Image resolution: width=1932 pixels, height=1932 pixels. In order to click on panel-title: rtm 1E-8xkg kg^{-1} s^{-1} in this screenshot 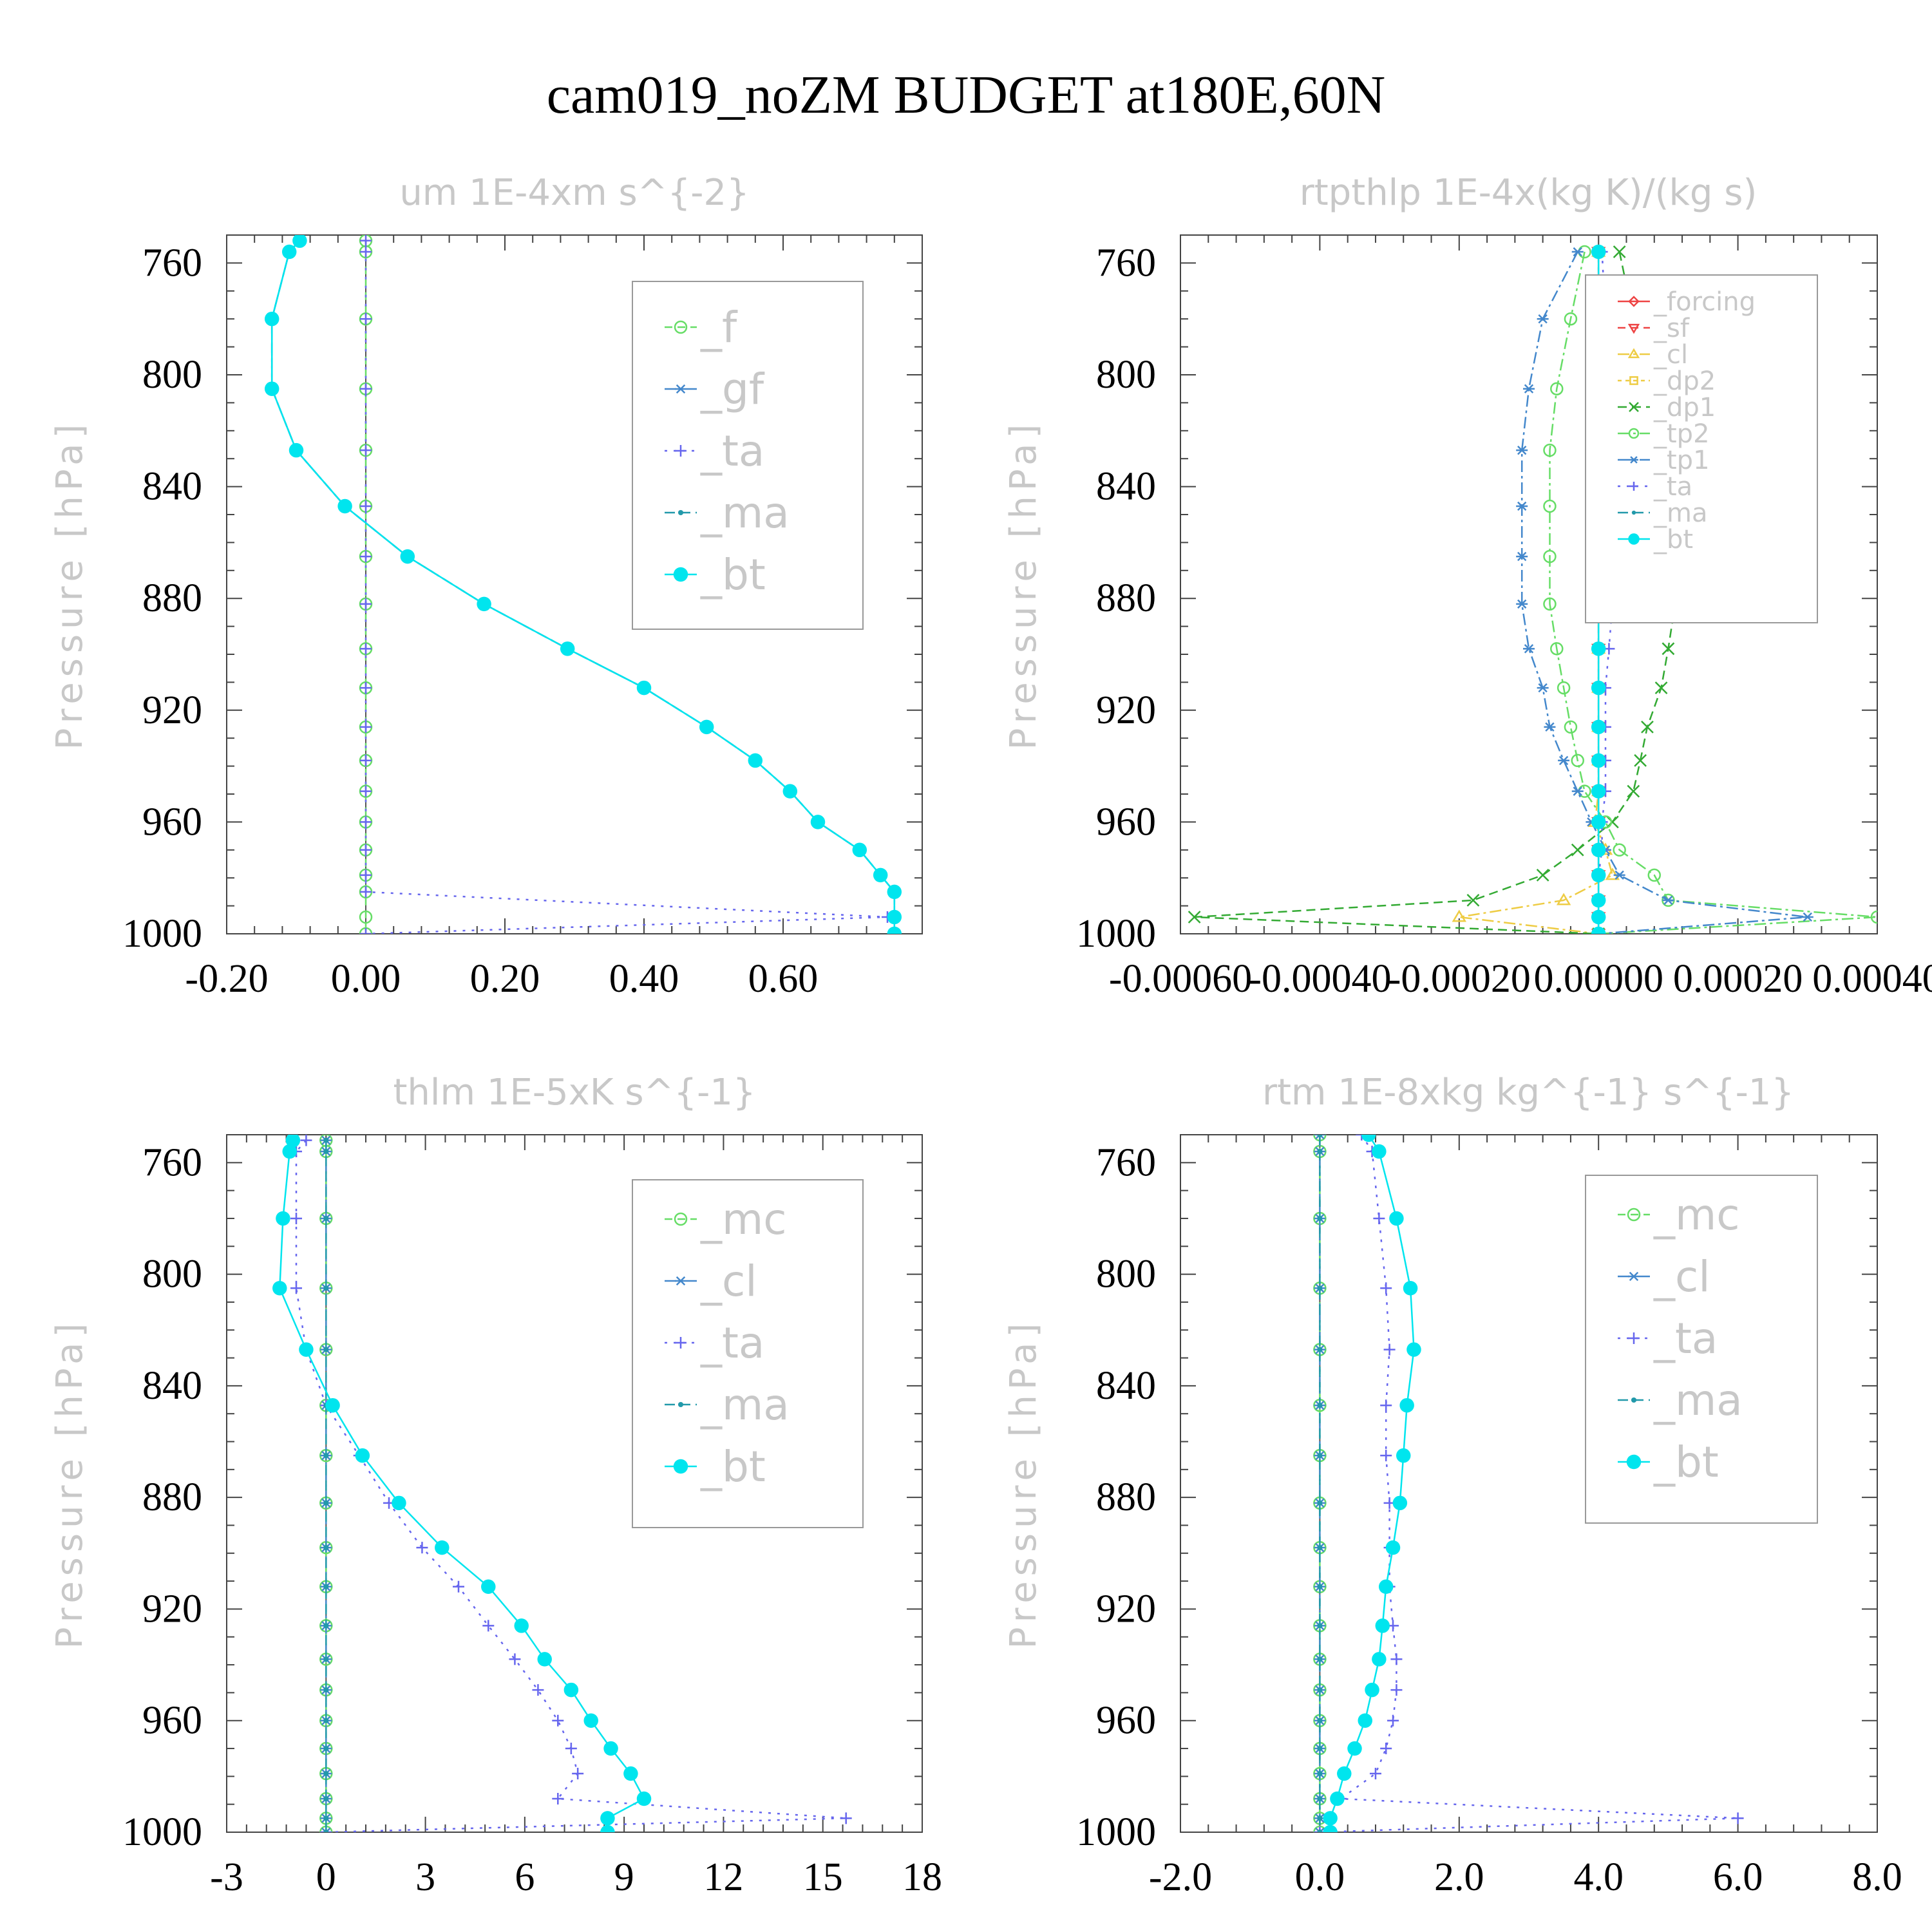, I will do `click(1528, 1092)`.